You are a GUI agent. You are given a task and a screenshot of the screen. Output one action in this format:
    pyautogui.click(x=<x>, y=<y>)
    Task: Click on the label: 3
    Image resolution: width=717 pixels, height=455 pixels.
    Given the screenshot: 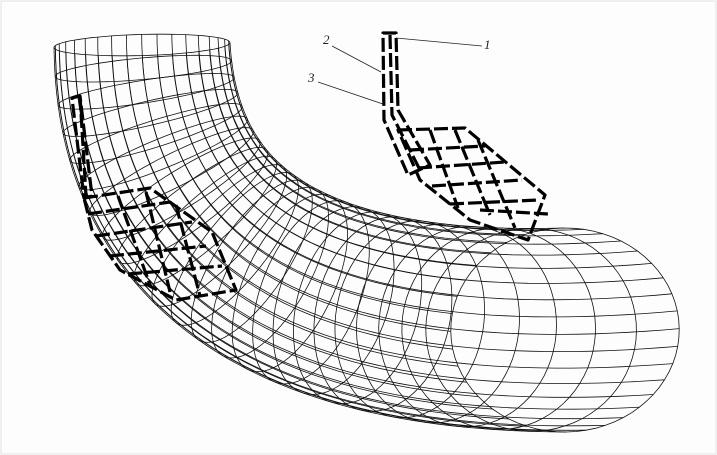 What is the action you would take?
    pyautogui.click(x=311, y=77)
    